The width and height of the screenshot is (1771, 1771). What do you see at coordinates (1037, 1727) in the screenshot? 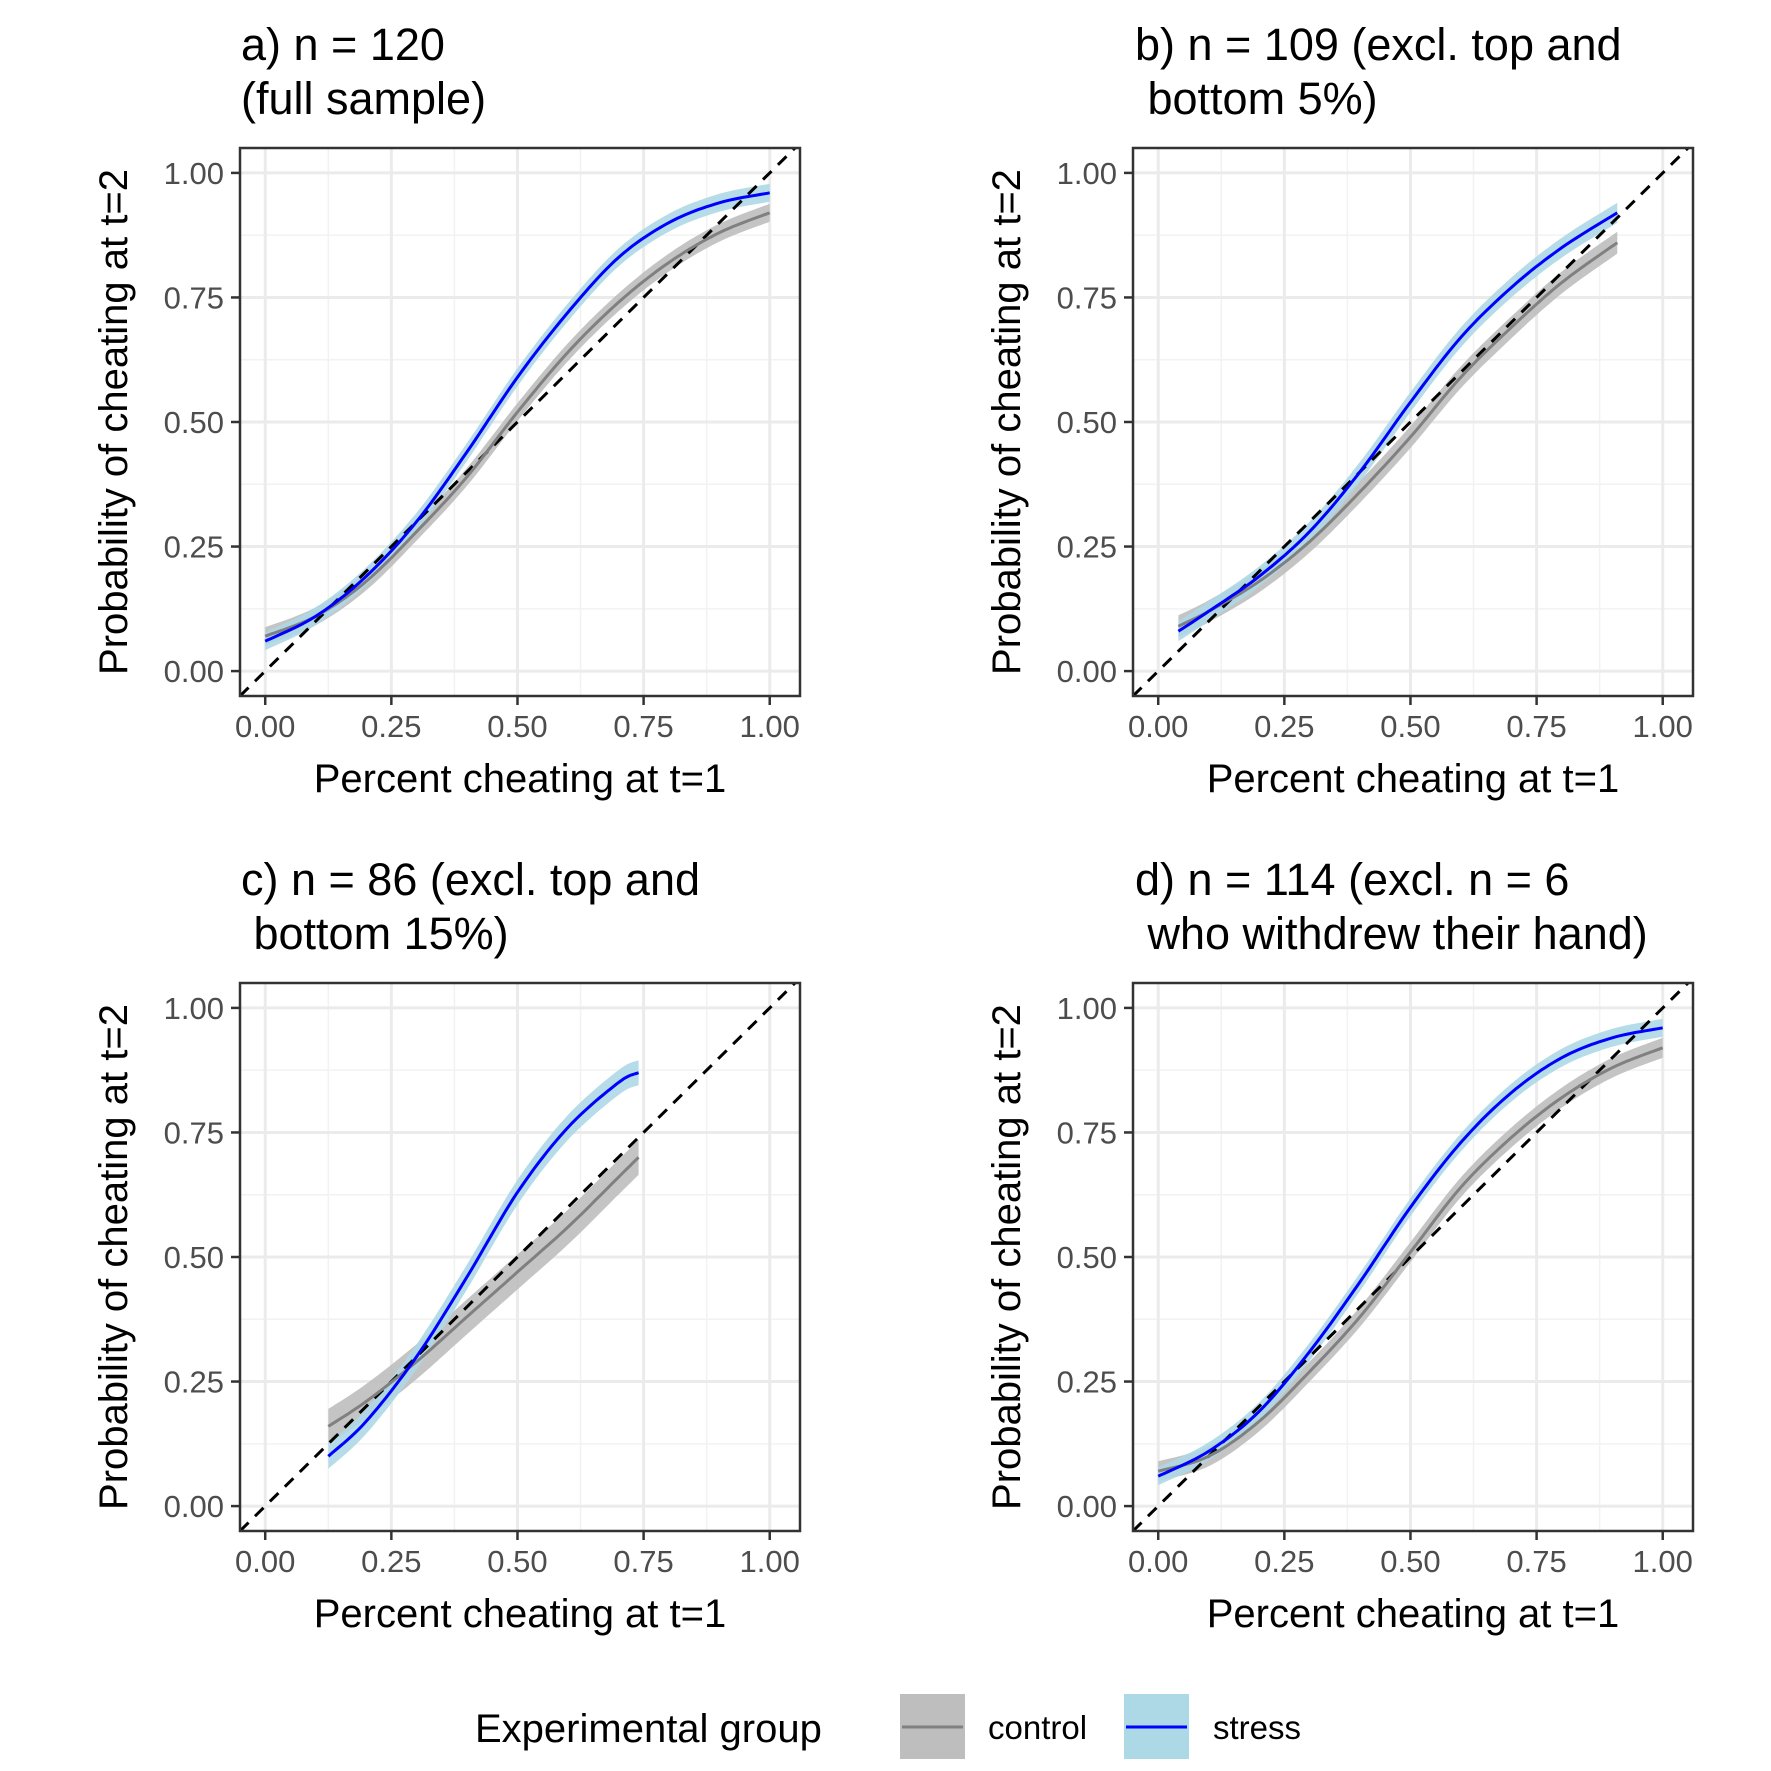
I see `legend-label-control: control` at bounding box center [1037, 1727].